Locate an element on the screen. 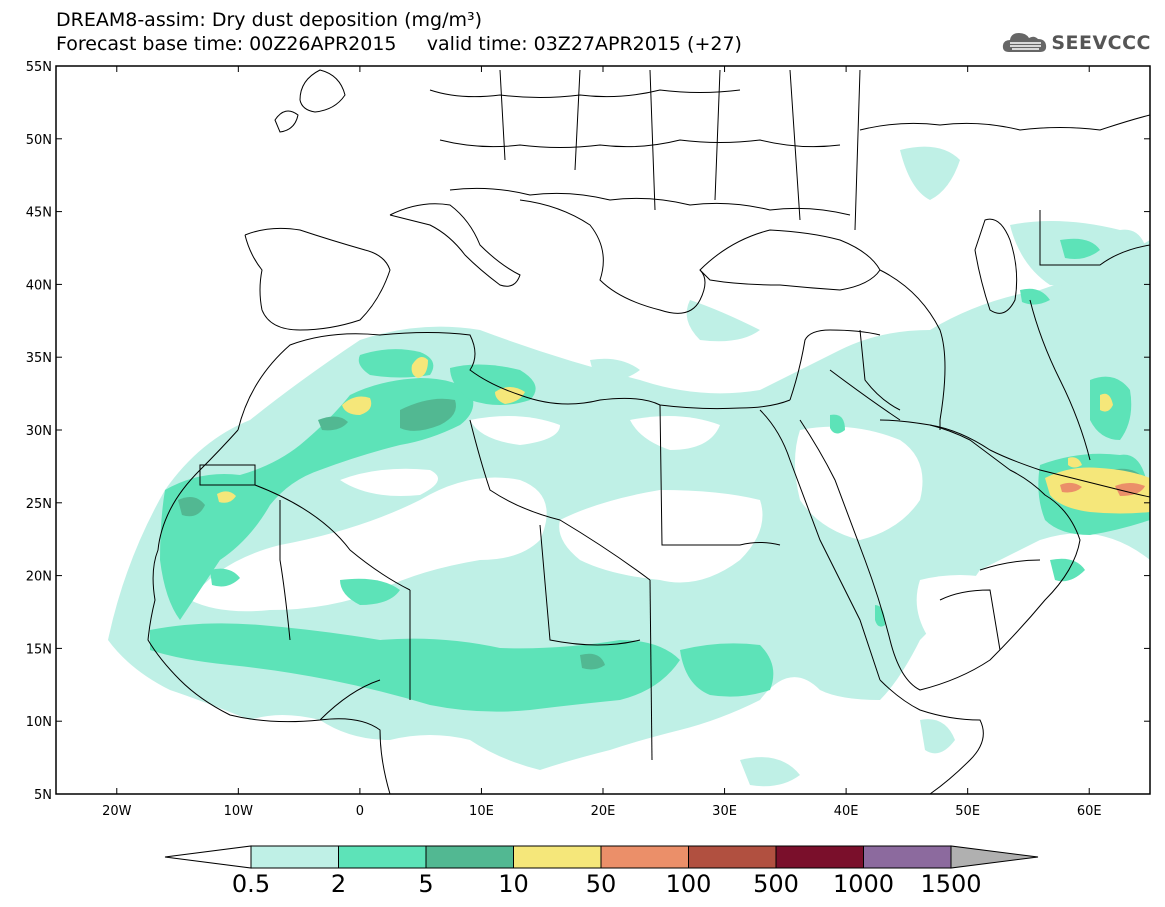 This screenshot has height=907, width=1165. lat-label: 10N is located at coordinates (39, 722).